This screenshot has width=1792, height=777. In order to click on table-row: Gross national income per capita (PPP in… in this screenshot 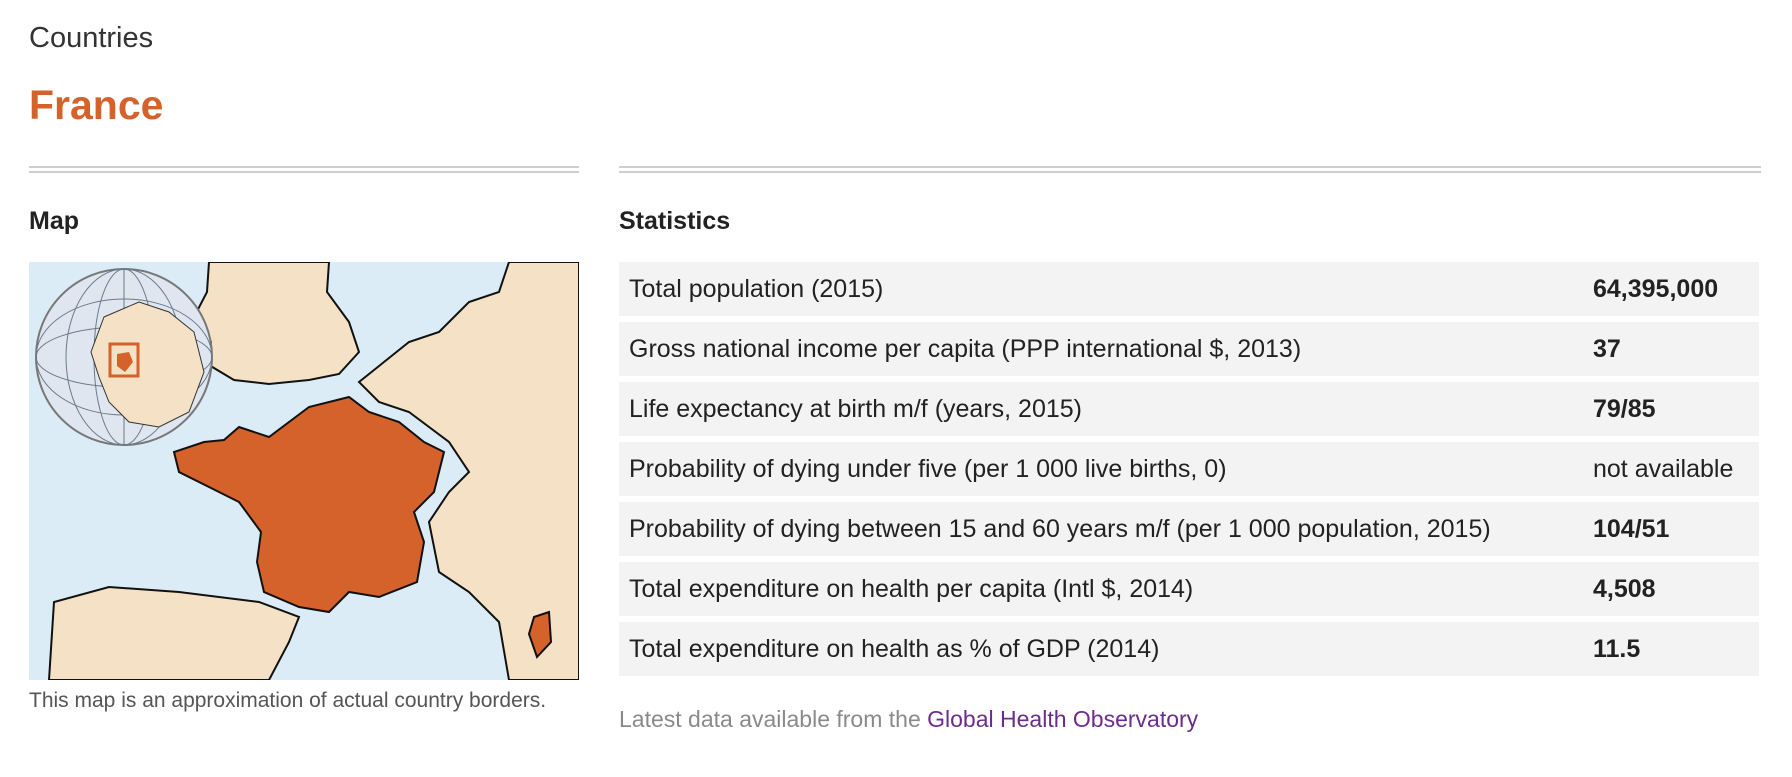, I will do `click(1189, 349)`.